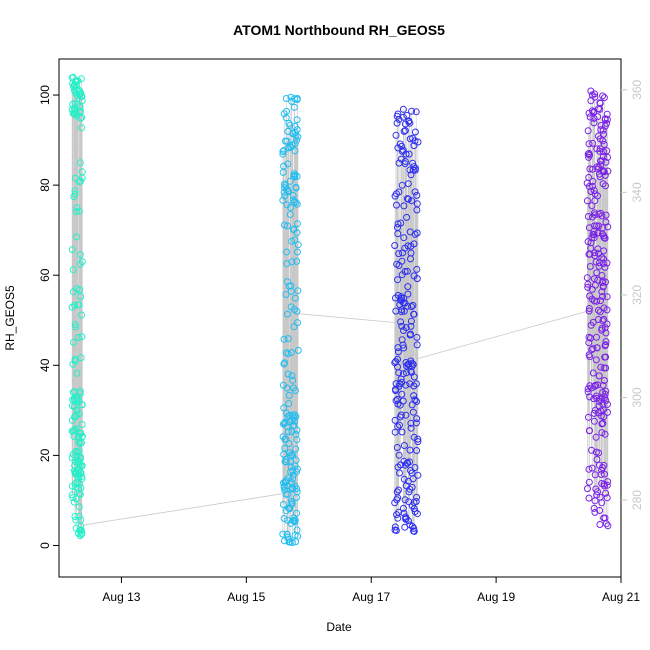 This screenshot has height=650, width=650. What do you see at coordinates (339, 627) in the screenshot?
I see `x-axis-label: Date` at bounding box center [339, 627].